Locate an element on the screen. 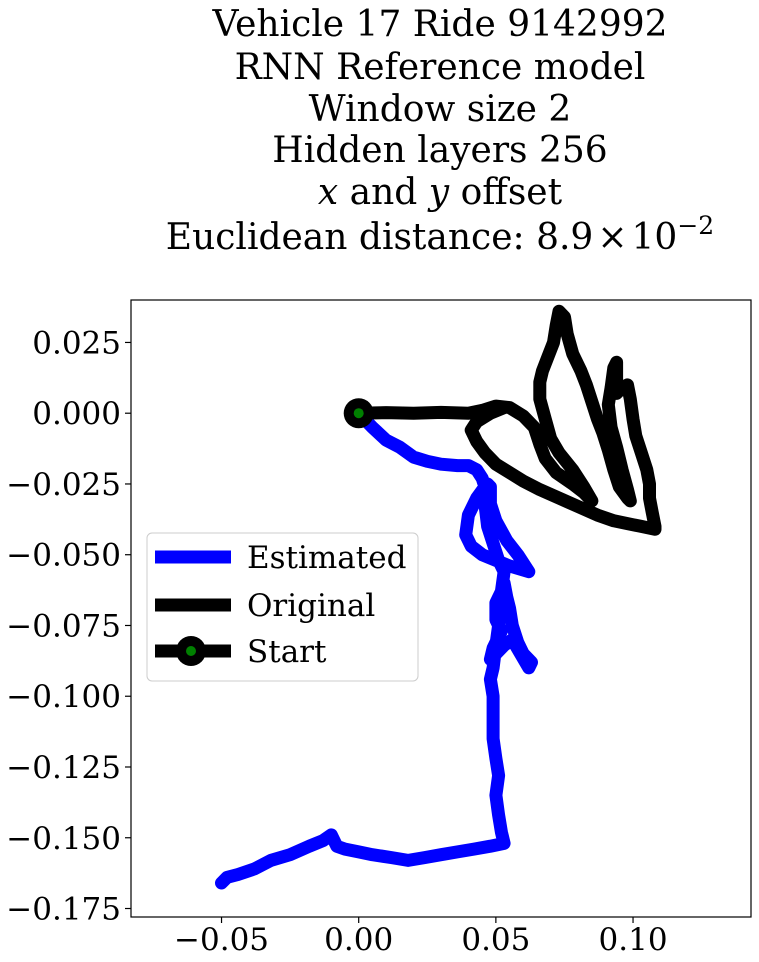 This screenshot has width=759, height=962. title-y-symbol: y is located at coordinates (438, 192).